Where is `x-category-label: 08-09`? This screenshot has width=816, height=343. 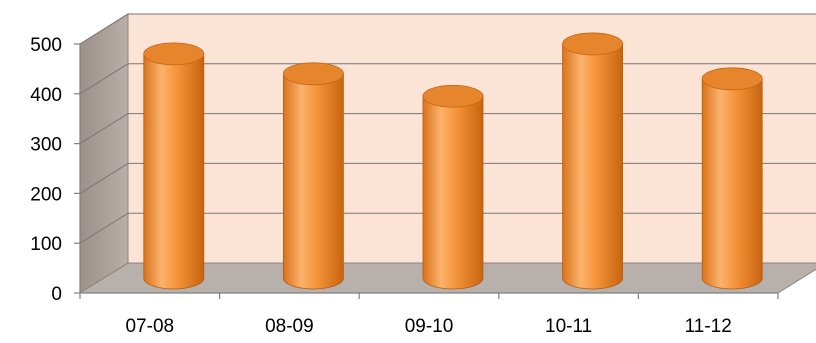 x-category-label: 08-09 is located at coordinates (289, 326).